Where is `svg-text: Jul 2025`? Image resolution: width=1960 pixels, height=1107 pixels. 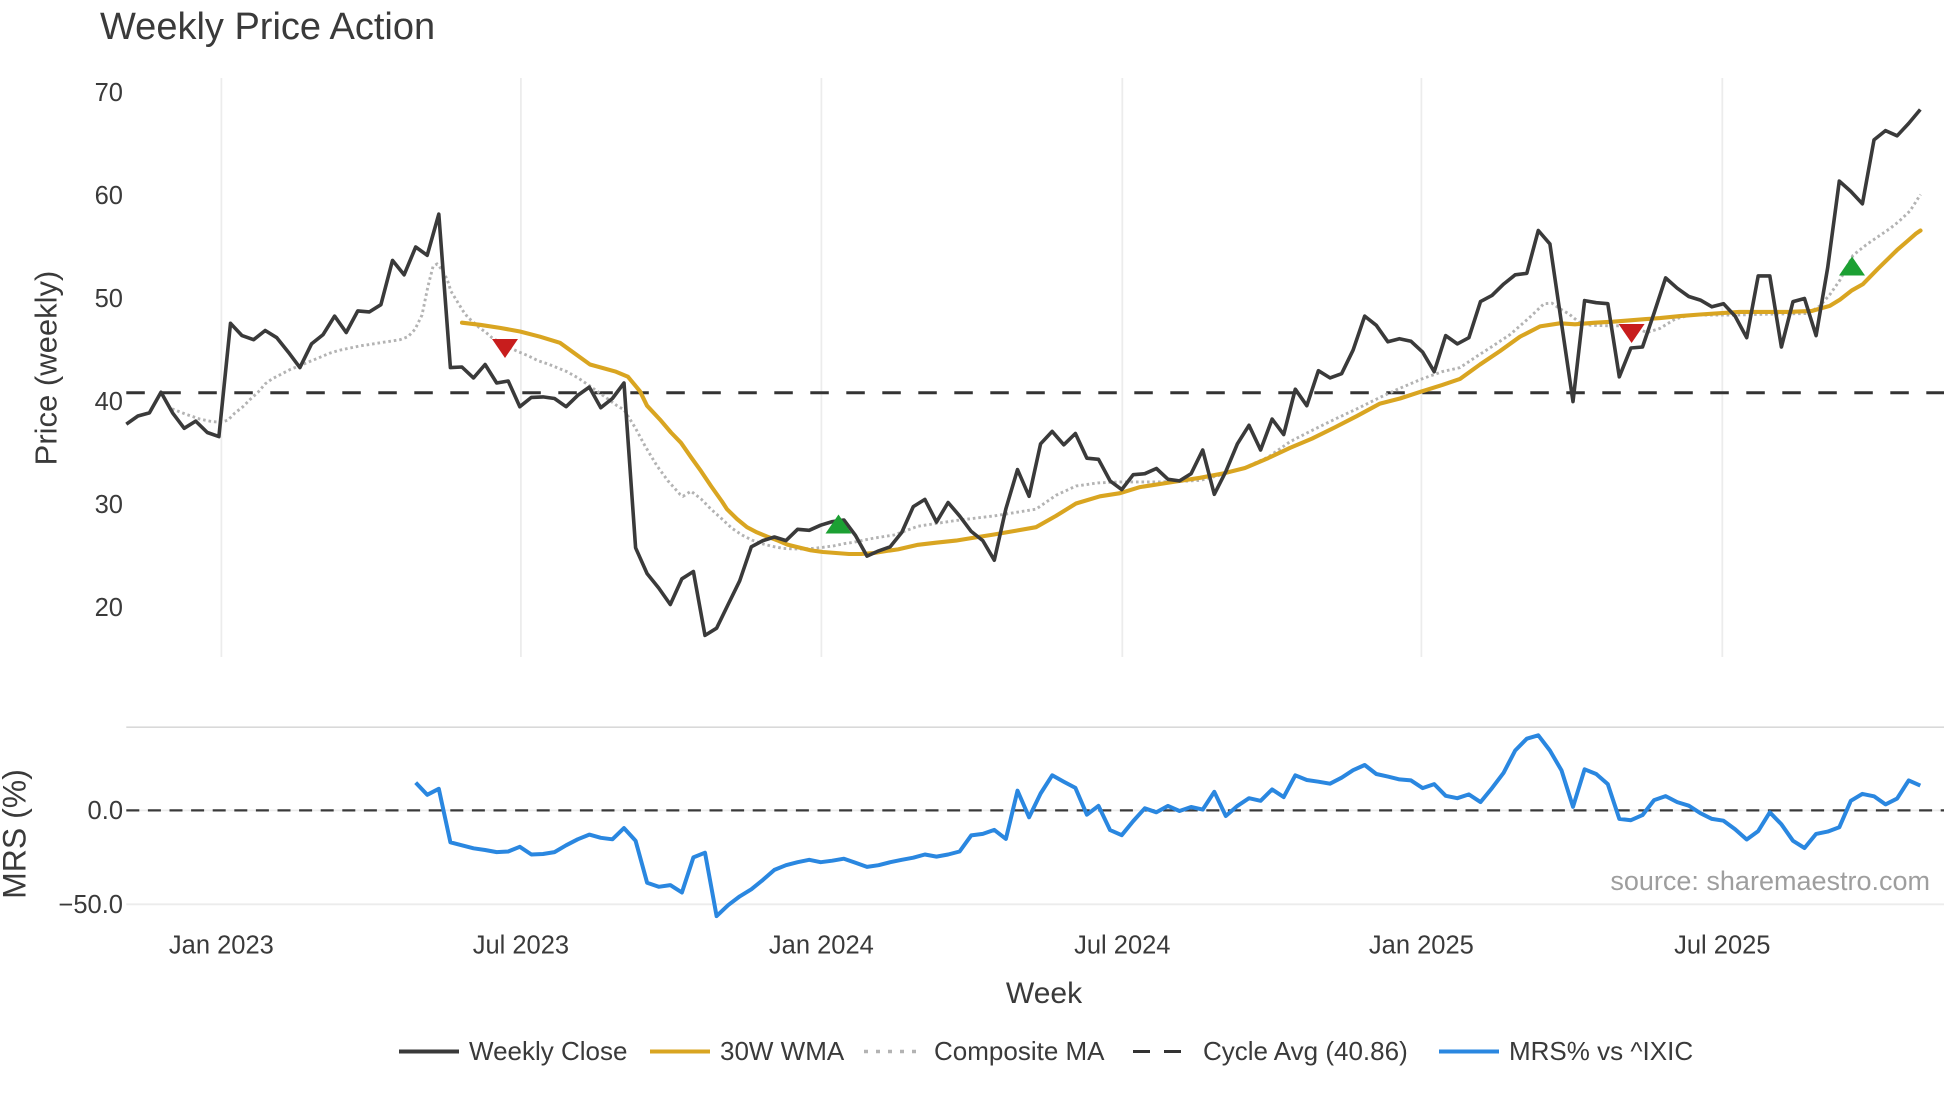 svg-text: Jul 2025 is located at coordinates (1722, 946).